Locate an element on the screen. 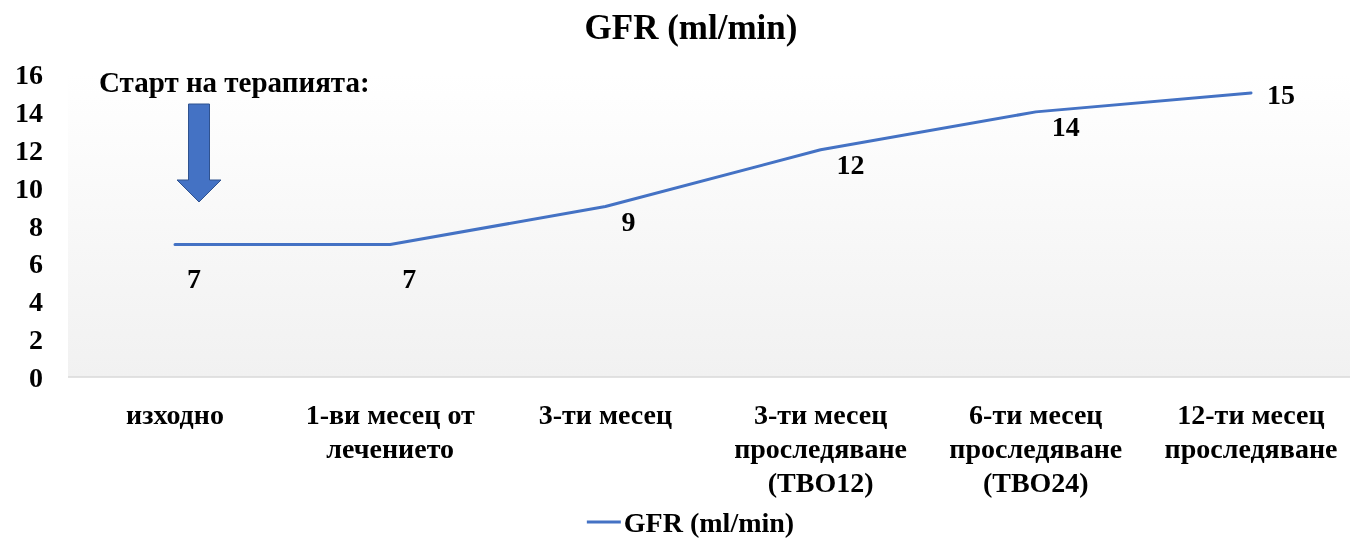 The width and height of the screenshot is (1350, 543). y-tick-label: 10 is located at coordinates (29, 188).